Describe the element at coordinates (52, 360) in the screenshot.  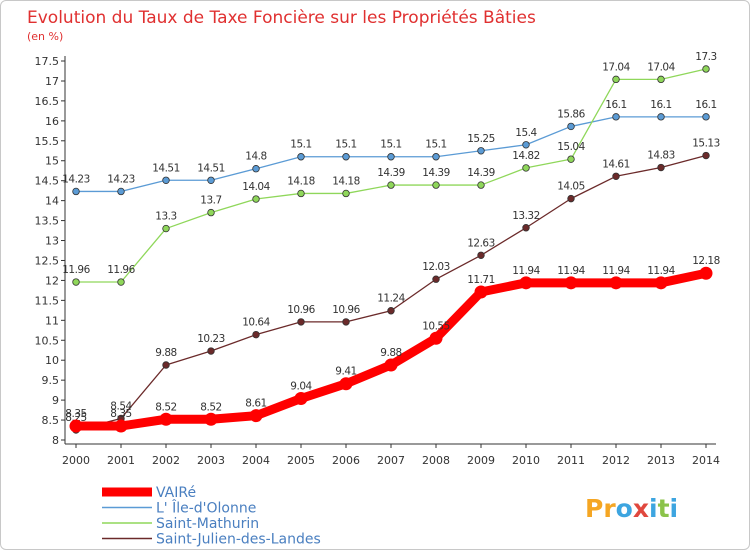
I see `y-tick-label: 10` at that location.